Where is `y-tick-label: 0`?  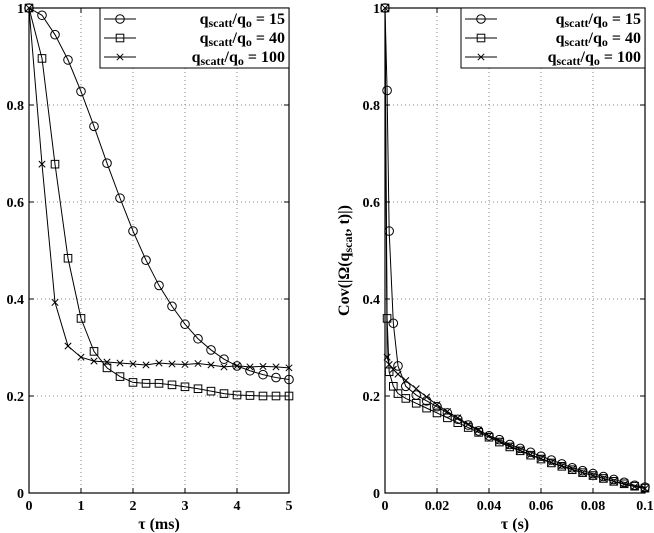 y-tick-label: 0 is located at coordinates (20, 494).